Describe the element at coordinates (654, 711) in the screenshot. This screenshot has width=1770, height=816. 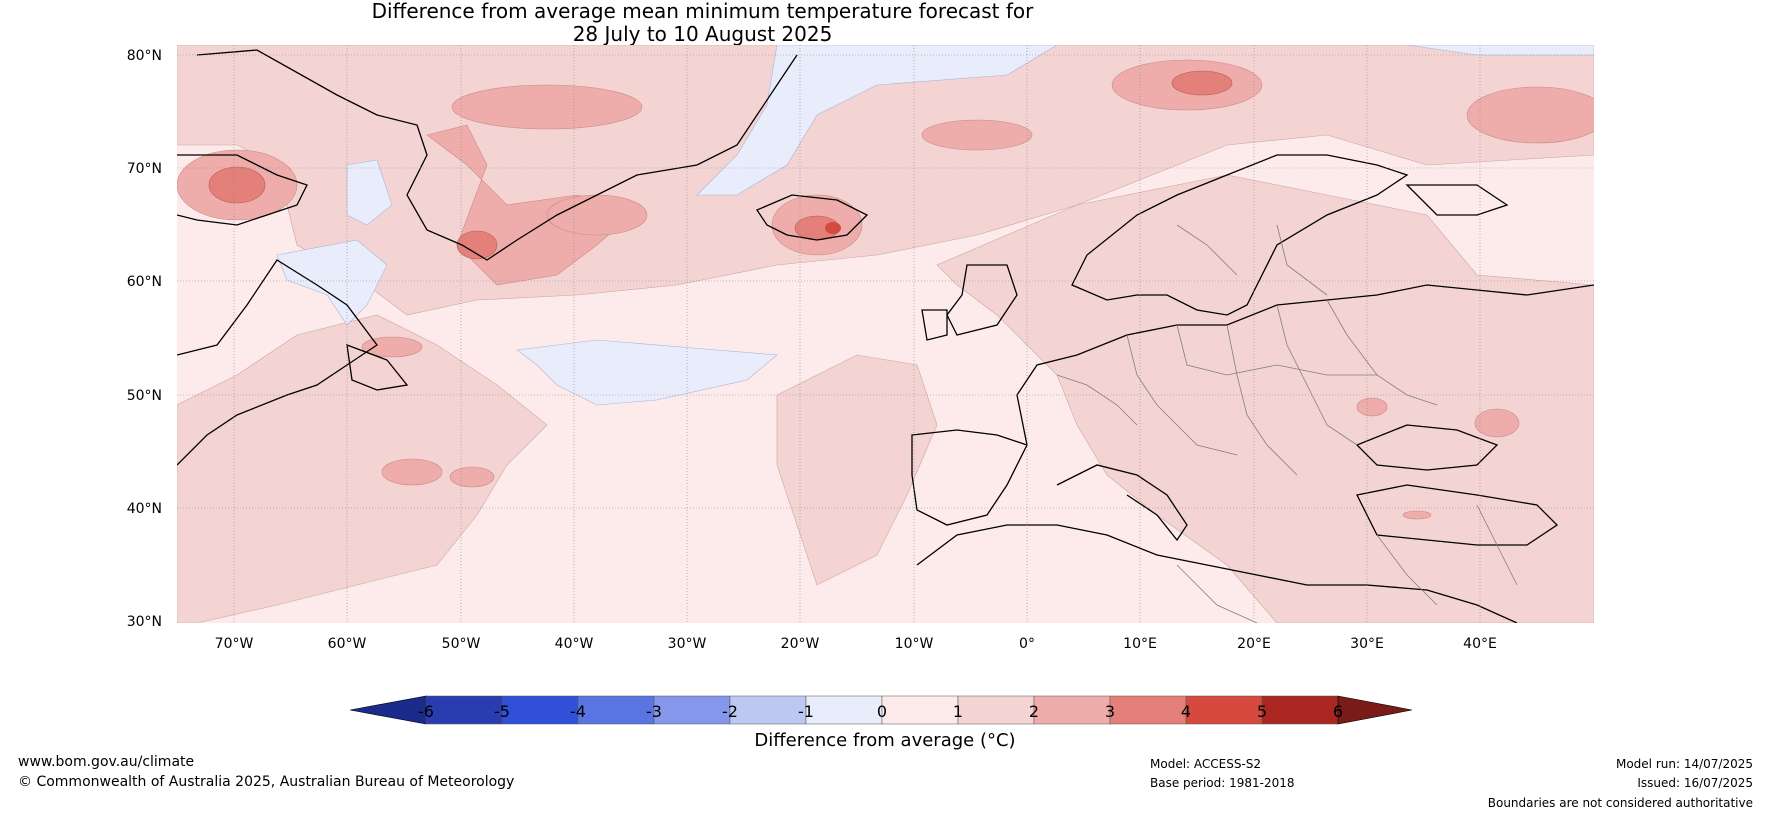
I see `colorbar-tick-label: -3` at that location.